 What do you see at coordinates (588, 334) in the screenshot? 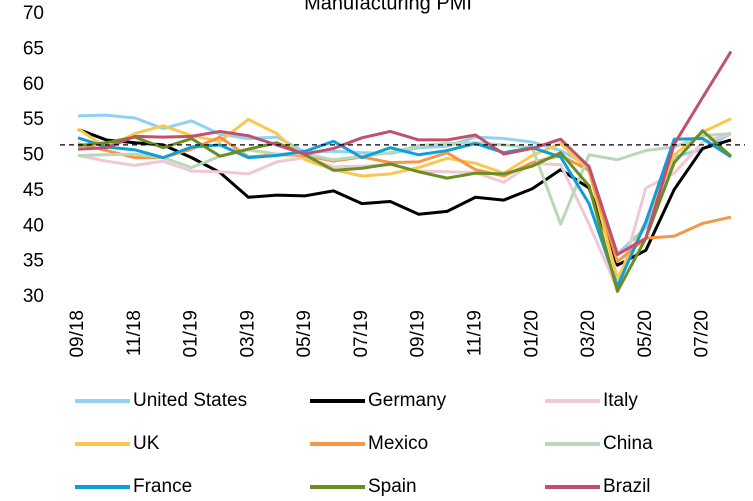
I see `x-tick-label: 03/20` at bounding box center [588, 334].